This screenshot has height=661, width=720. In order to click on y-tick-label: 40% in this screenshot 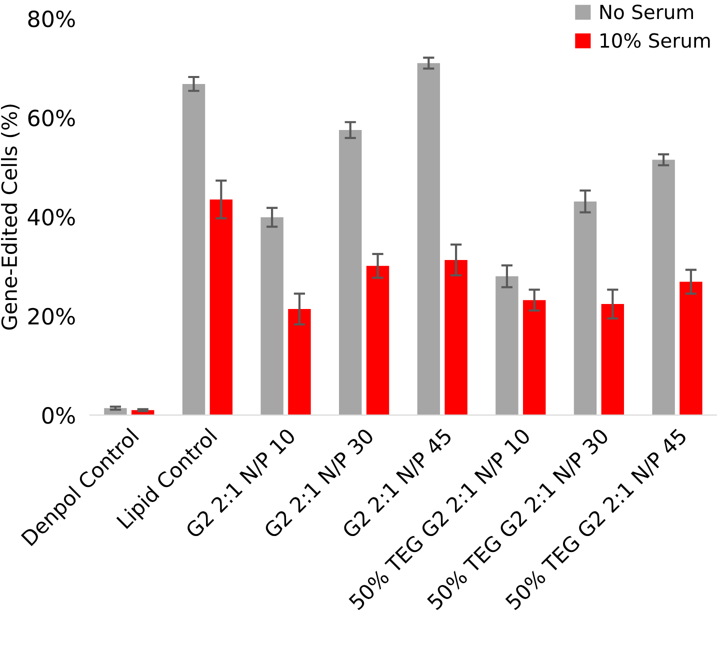, I will do `click(51, 217)`.